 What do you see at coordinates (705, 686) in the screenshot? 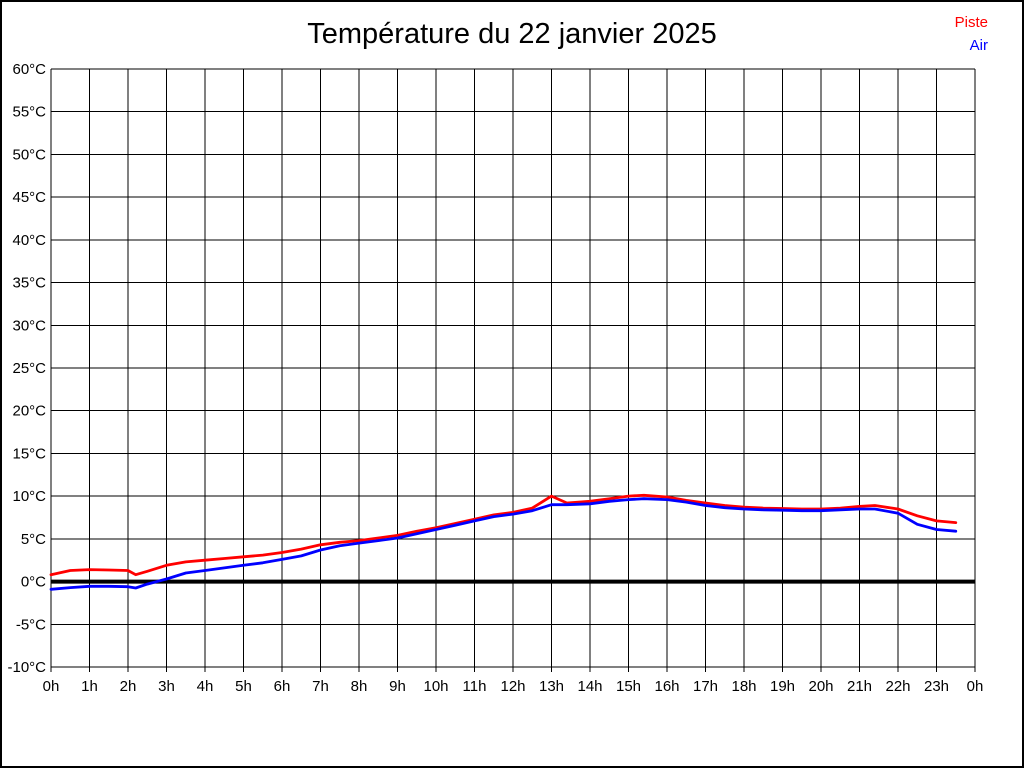
I see `x-tick-label: 17h` at bounding box center [705, 686].